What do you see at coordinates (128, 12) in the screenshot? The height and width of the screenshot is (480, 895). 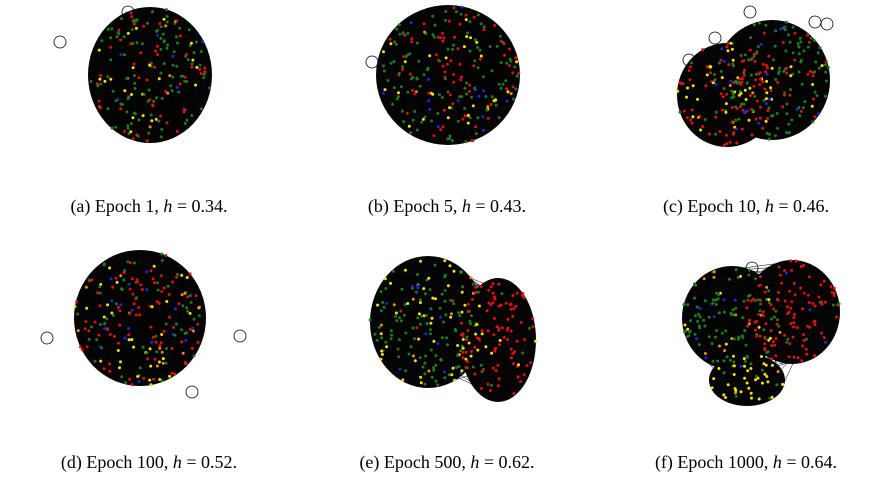 I see `self-loop` at bounding box center [128, 12].